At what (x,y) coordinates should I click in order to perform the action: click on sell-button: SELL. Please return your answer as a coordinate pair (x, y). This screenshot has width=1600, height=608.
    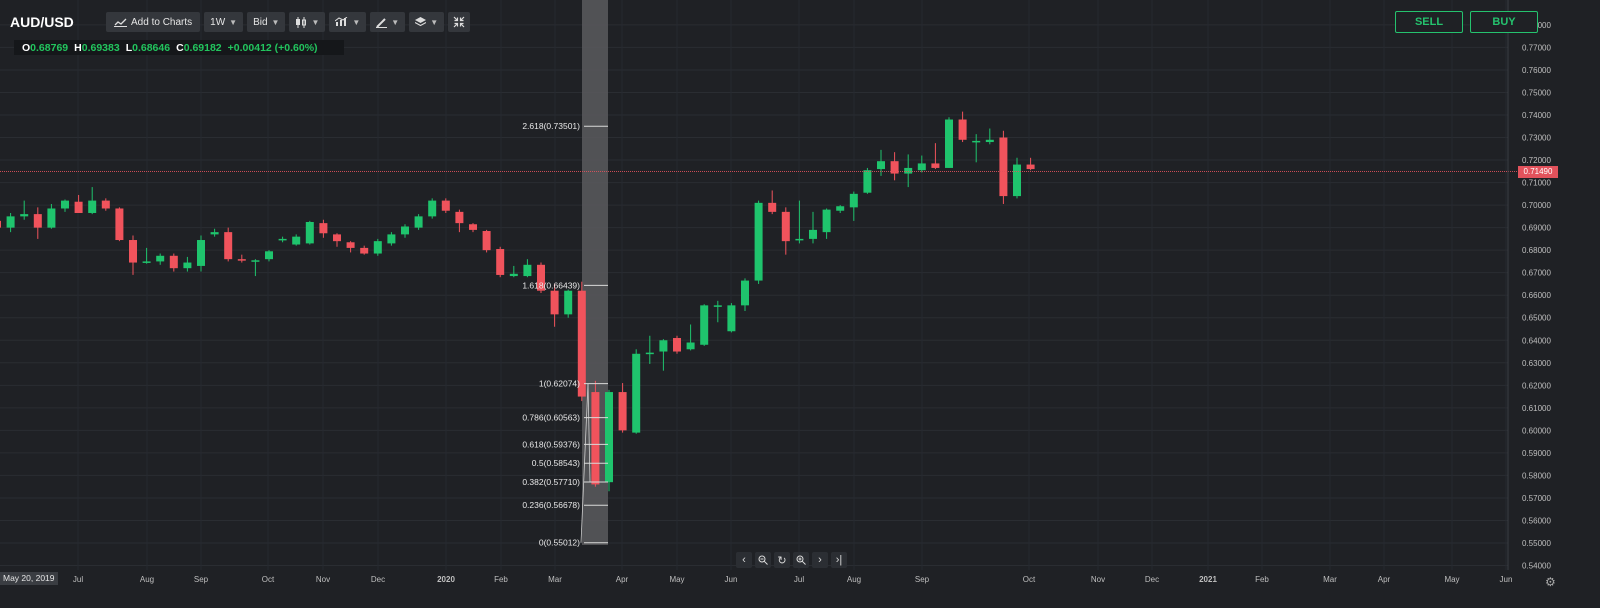
    Looking at the image, I should click on (1429, 22).